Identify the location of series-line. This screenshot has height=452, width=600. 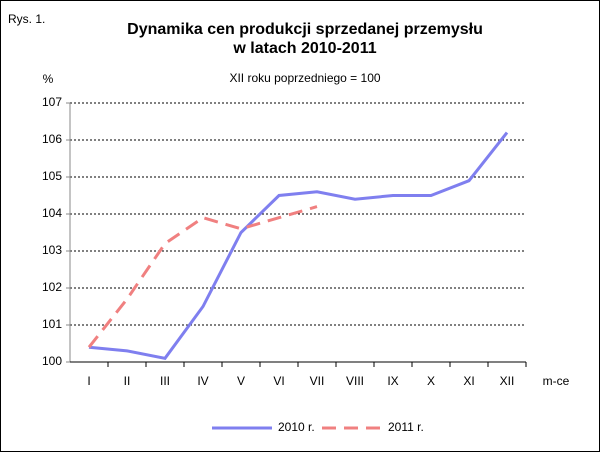
(202, 277).